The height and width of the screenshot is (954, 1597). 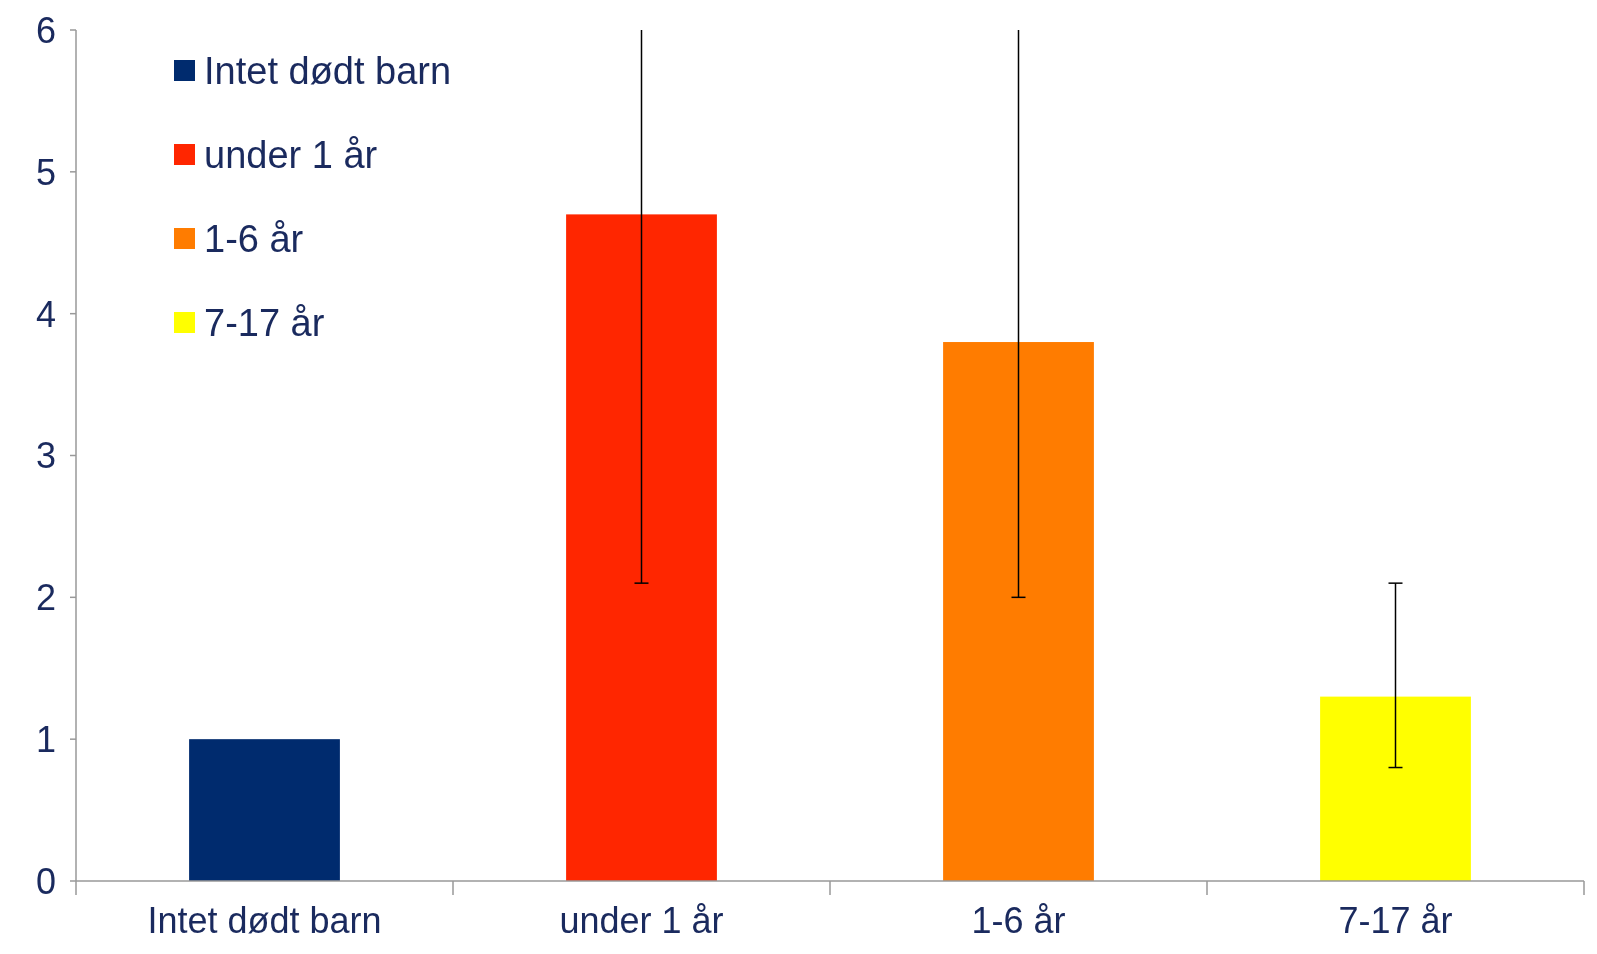 What do you see at coordinates (46, 30) in the screenshot?
I see `y-tick-label: 6` at bounding box center [46, 30].